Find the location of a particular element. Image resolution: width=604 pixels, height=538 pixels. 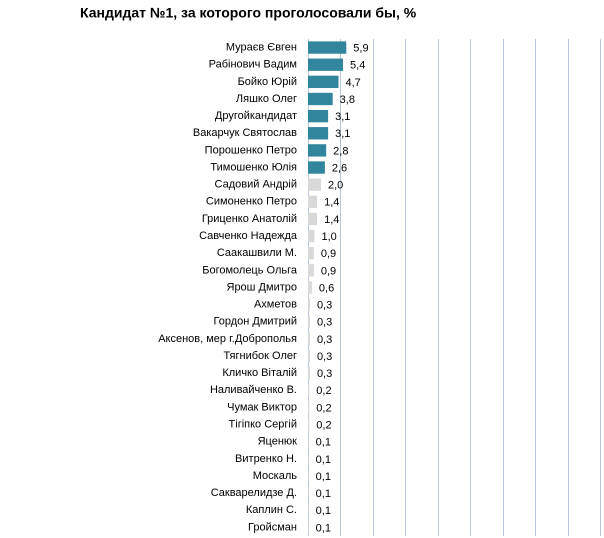

value-label: 2,6 is located at coordinates (339, 168).